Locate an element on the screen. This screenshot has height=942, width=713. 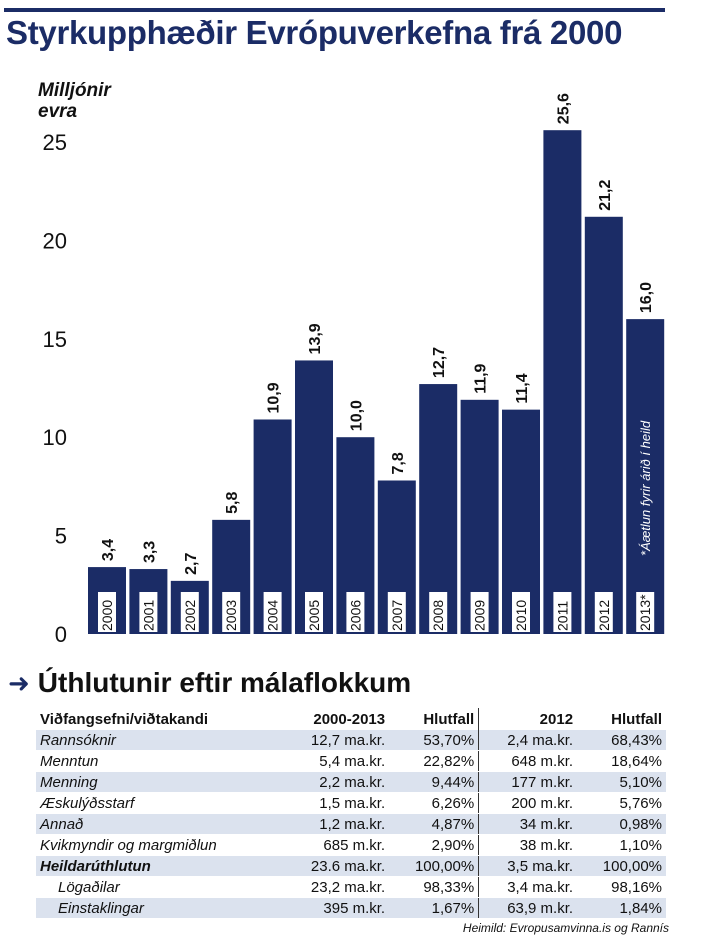
data-label: 11,4 is located at coordinates (522, 388).